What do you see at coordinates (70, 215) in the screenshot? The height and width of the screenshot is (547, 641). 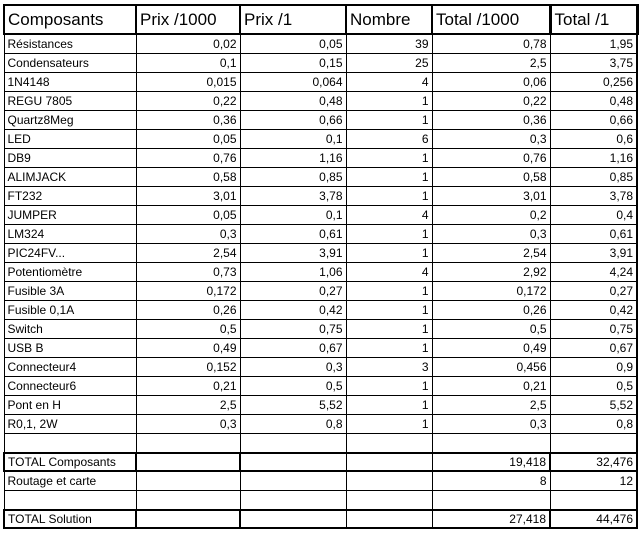 I see `cell-component-name: JUMPER` at bounding box center [70, 215].